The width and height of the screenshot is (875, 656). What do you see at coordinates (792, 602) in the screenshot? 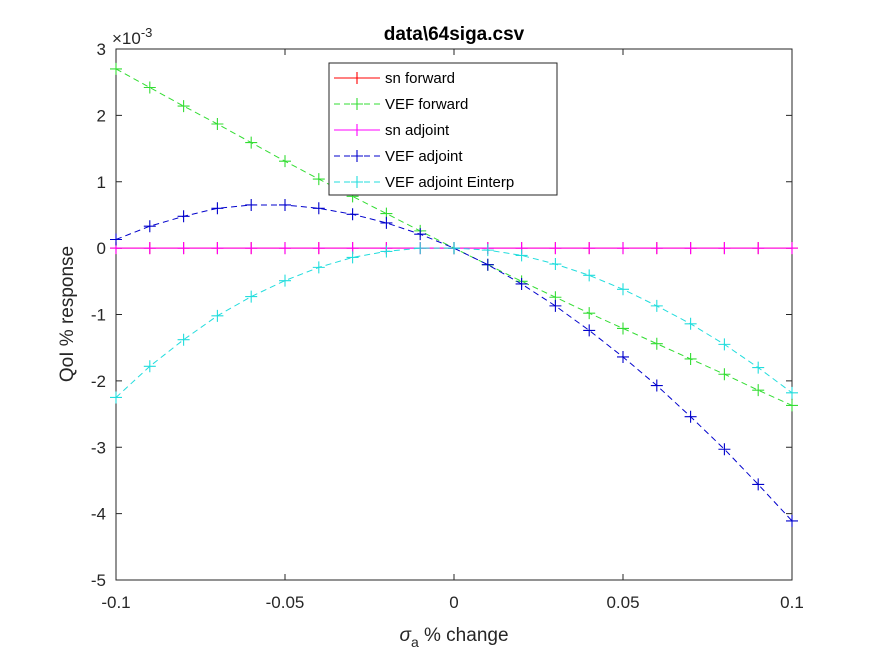
I see `x-tick-label: 0.1` at bounding box center [792, 602].